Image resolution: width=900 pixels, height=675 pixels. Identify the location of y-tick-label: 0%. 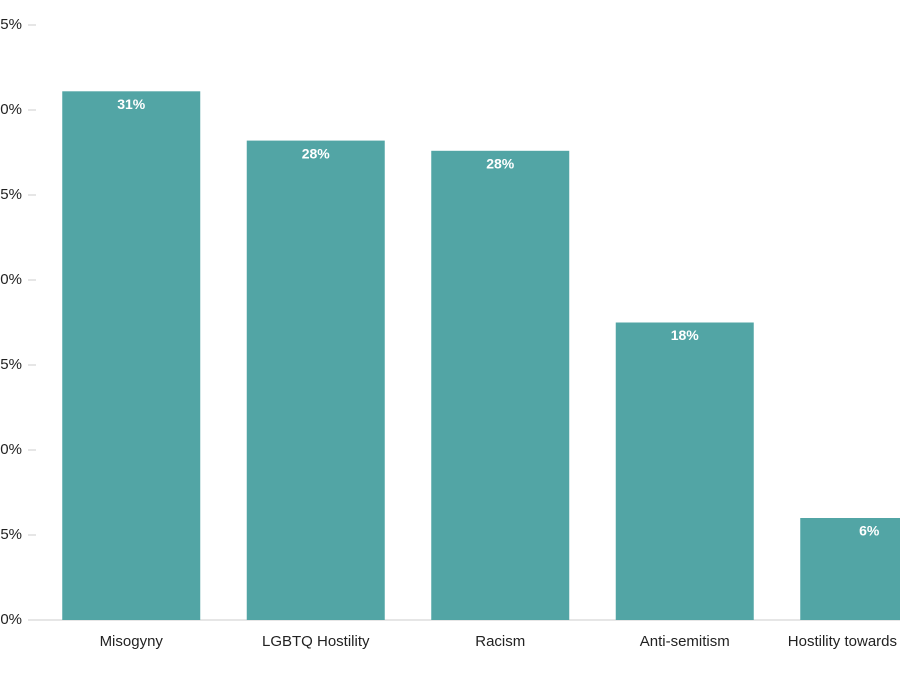
(11, 619).